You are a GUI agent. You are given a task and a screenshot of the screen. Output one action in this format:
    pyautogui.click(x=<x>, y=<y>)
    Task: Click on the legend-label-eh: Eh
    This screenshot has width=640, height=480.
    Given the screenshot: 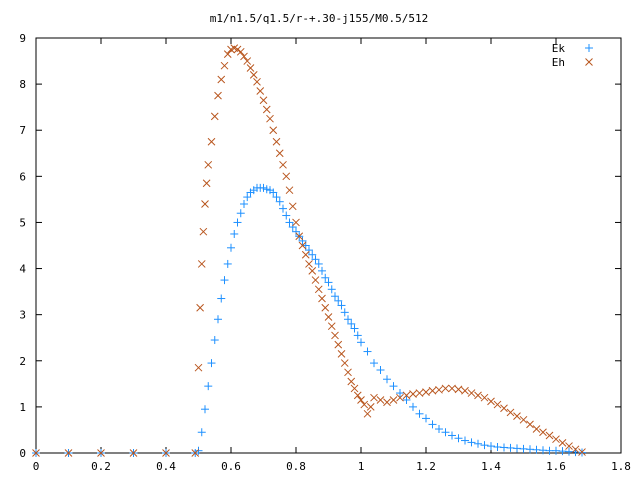 What is the action you would take?
    pyautogui.click(x=558, y=62)
    